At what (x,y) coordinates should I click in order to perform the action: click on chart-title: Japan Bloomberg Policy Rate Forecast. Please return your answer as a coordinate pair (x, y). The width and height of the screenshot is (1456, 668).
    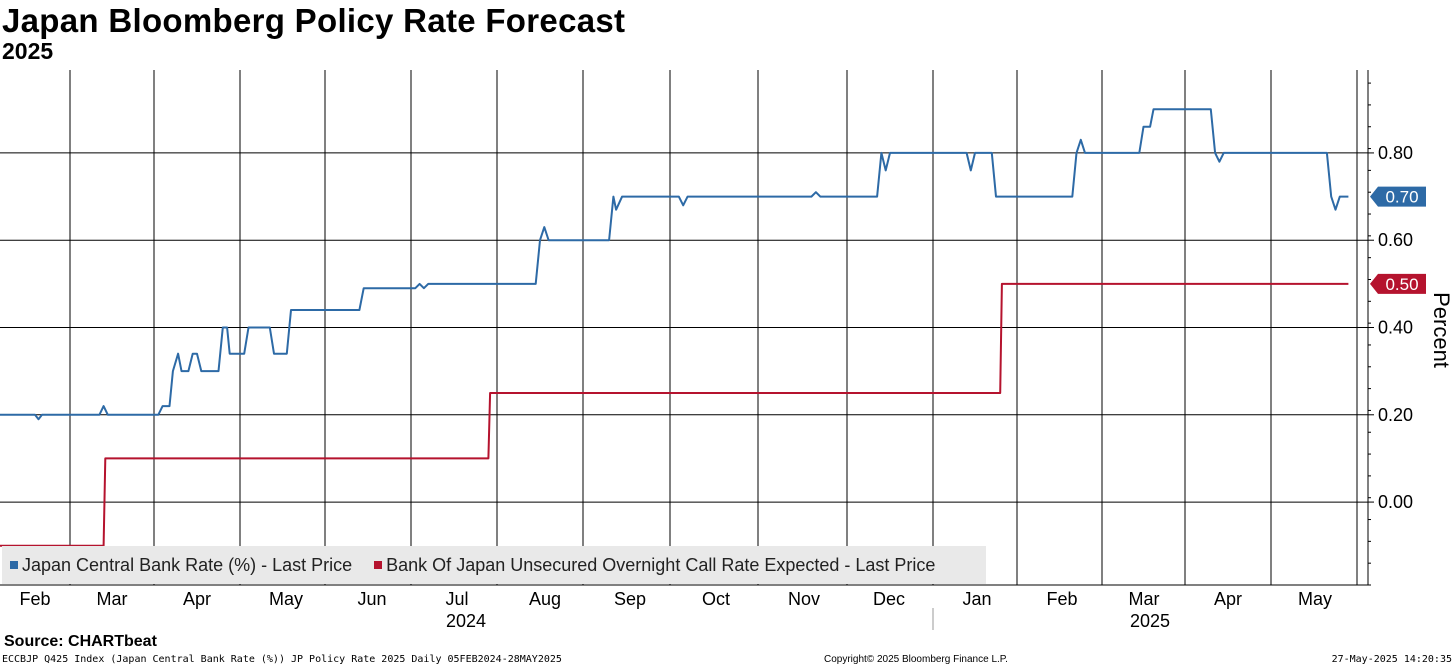
    Looking at the image, I should click on (314, 20).